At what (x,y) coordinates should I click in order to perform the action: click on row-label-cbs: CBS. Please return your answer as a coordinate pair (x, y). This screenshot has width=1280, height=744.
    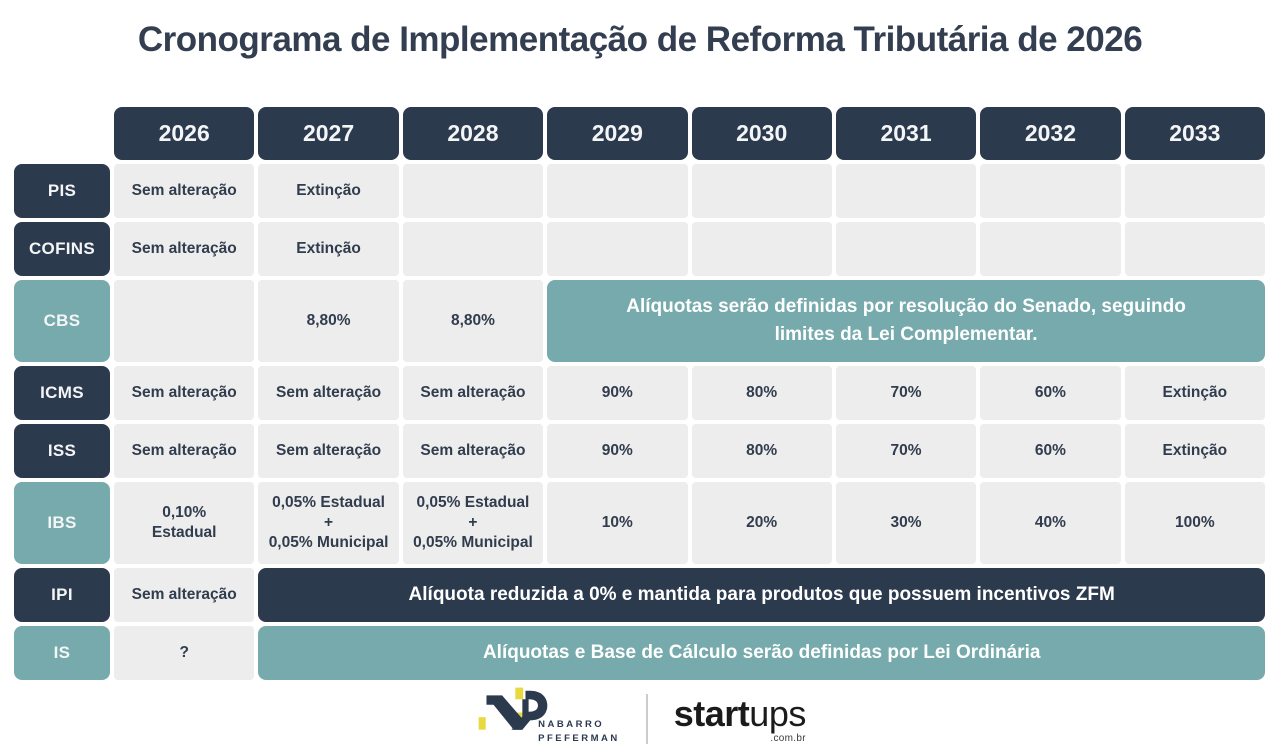
    Looking at the image, I should click on (62, 321).